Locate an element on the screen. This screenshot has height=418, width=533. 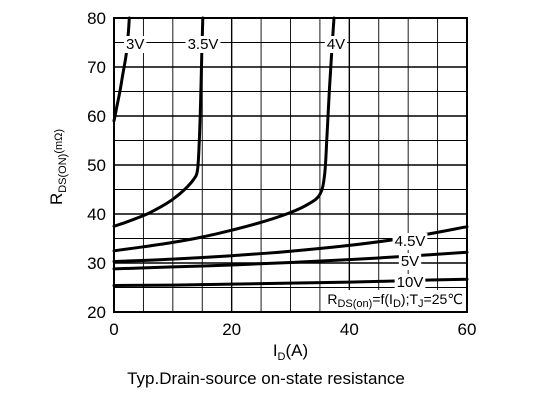
series-label-5V: 5V is located at coordinates (410, 261).